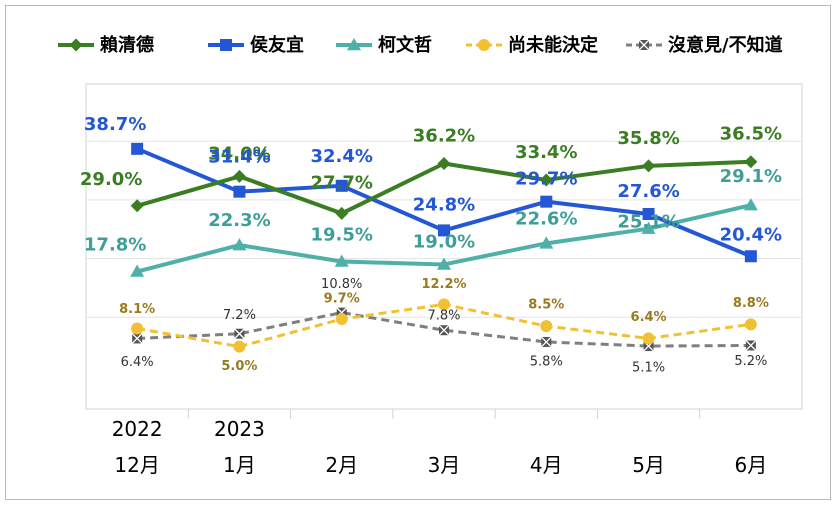 The height and width of the screenshot is (507, 838). Describe the element at coordinates (648, 191) in the screenshot. I see `data-label: 27.6%` at that location.